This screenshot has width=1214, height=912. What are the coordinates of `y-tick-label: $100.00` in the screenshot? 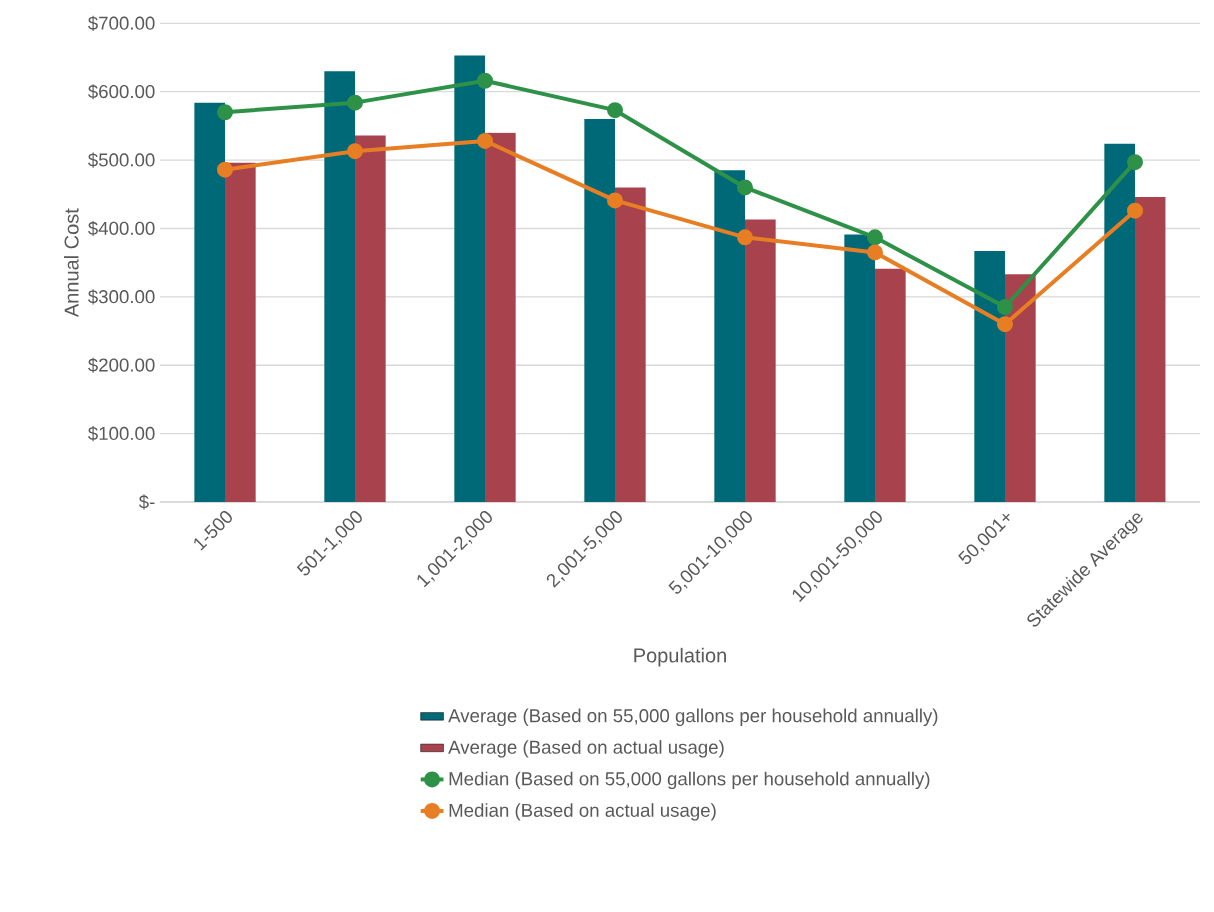 It's located at (121, 434).